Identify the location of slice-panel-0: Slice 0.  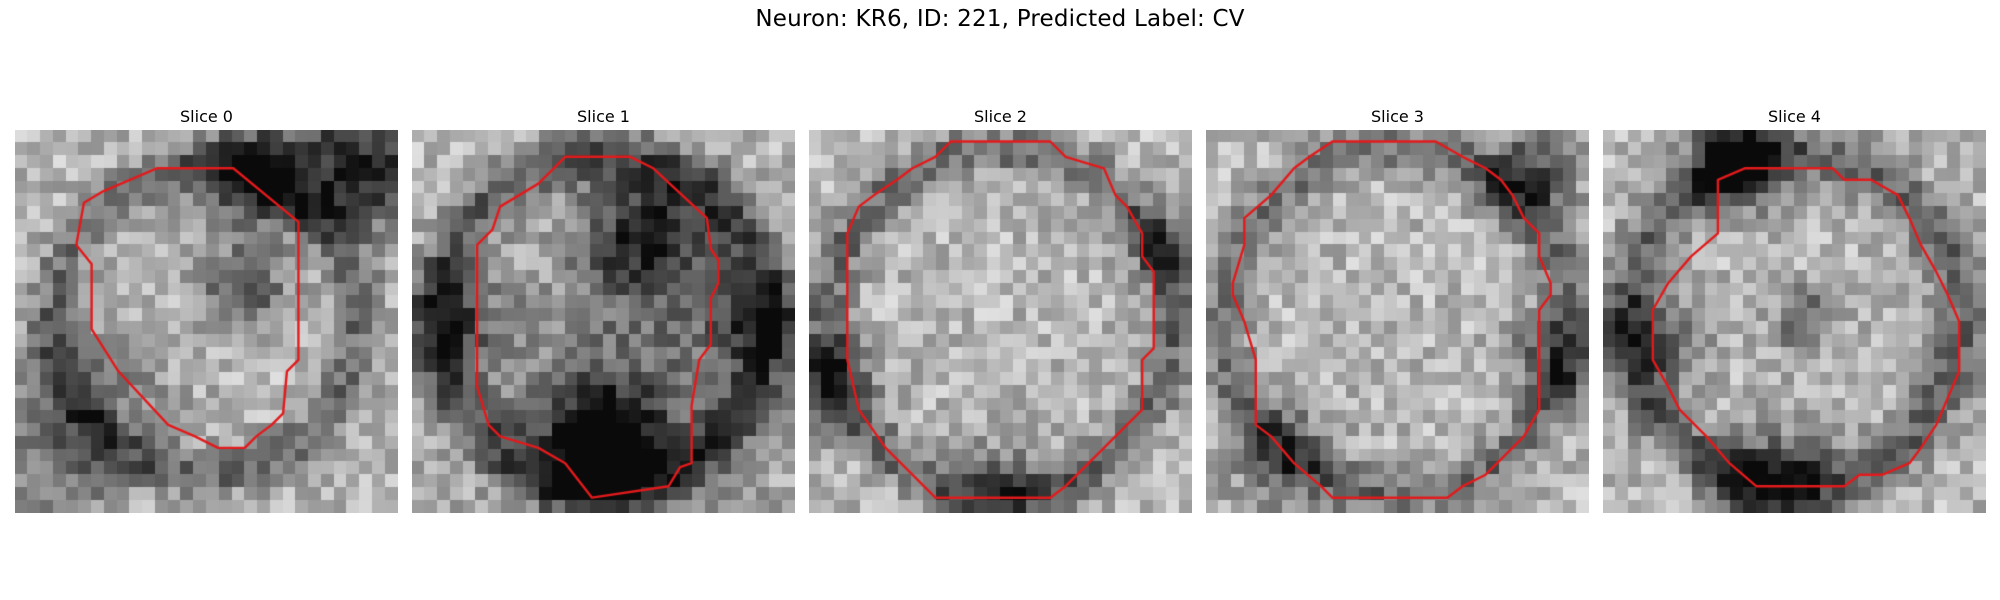
(206, 308).